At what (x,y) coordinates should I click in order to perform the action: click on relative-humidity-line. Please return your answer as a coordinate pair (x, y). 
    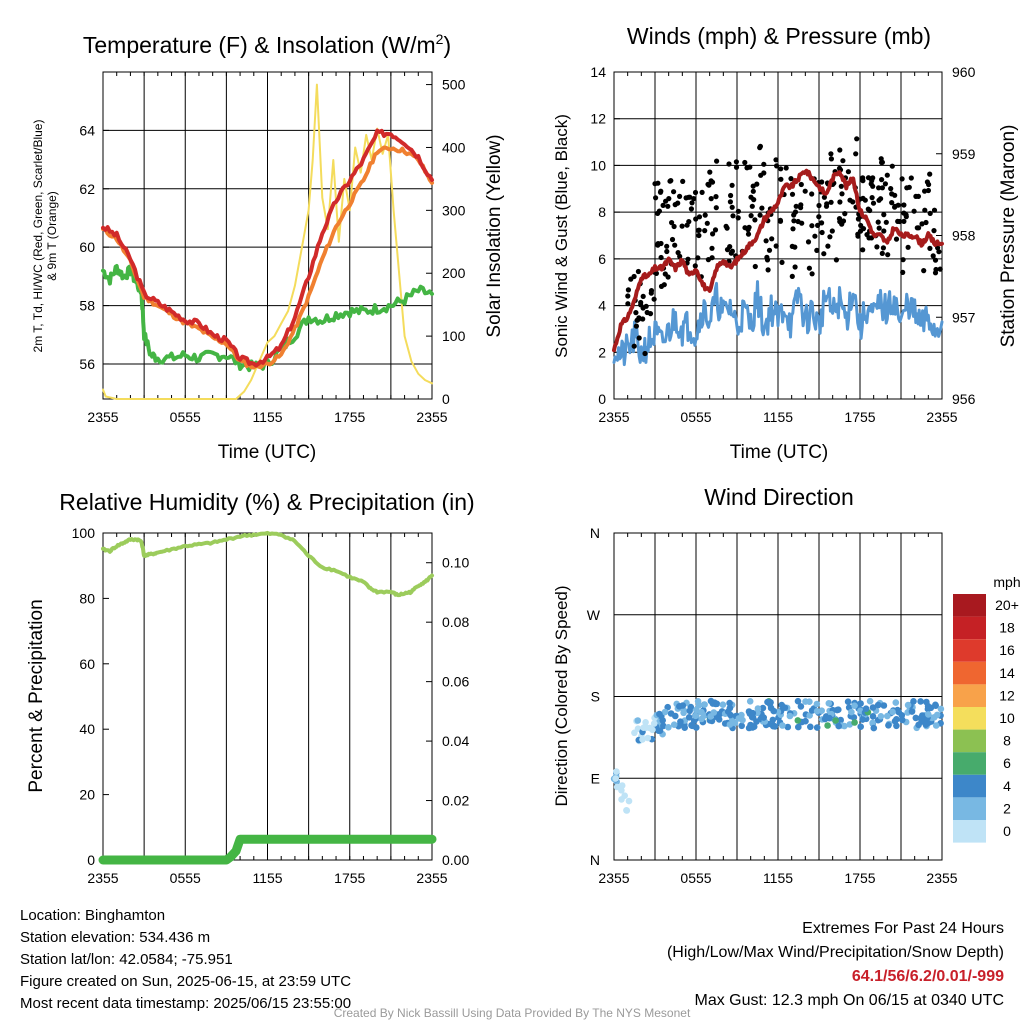
    Looking at the image, I should click on (267, 564).